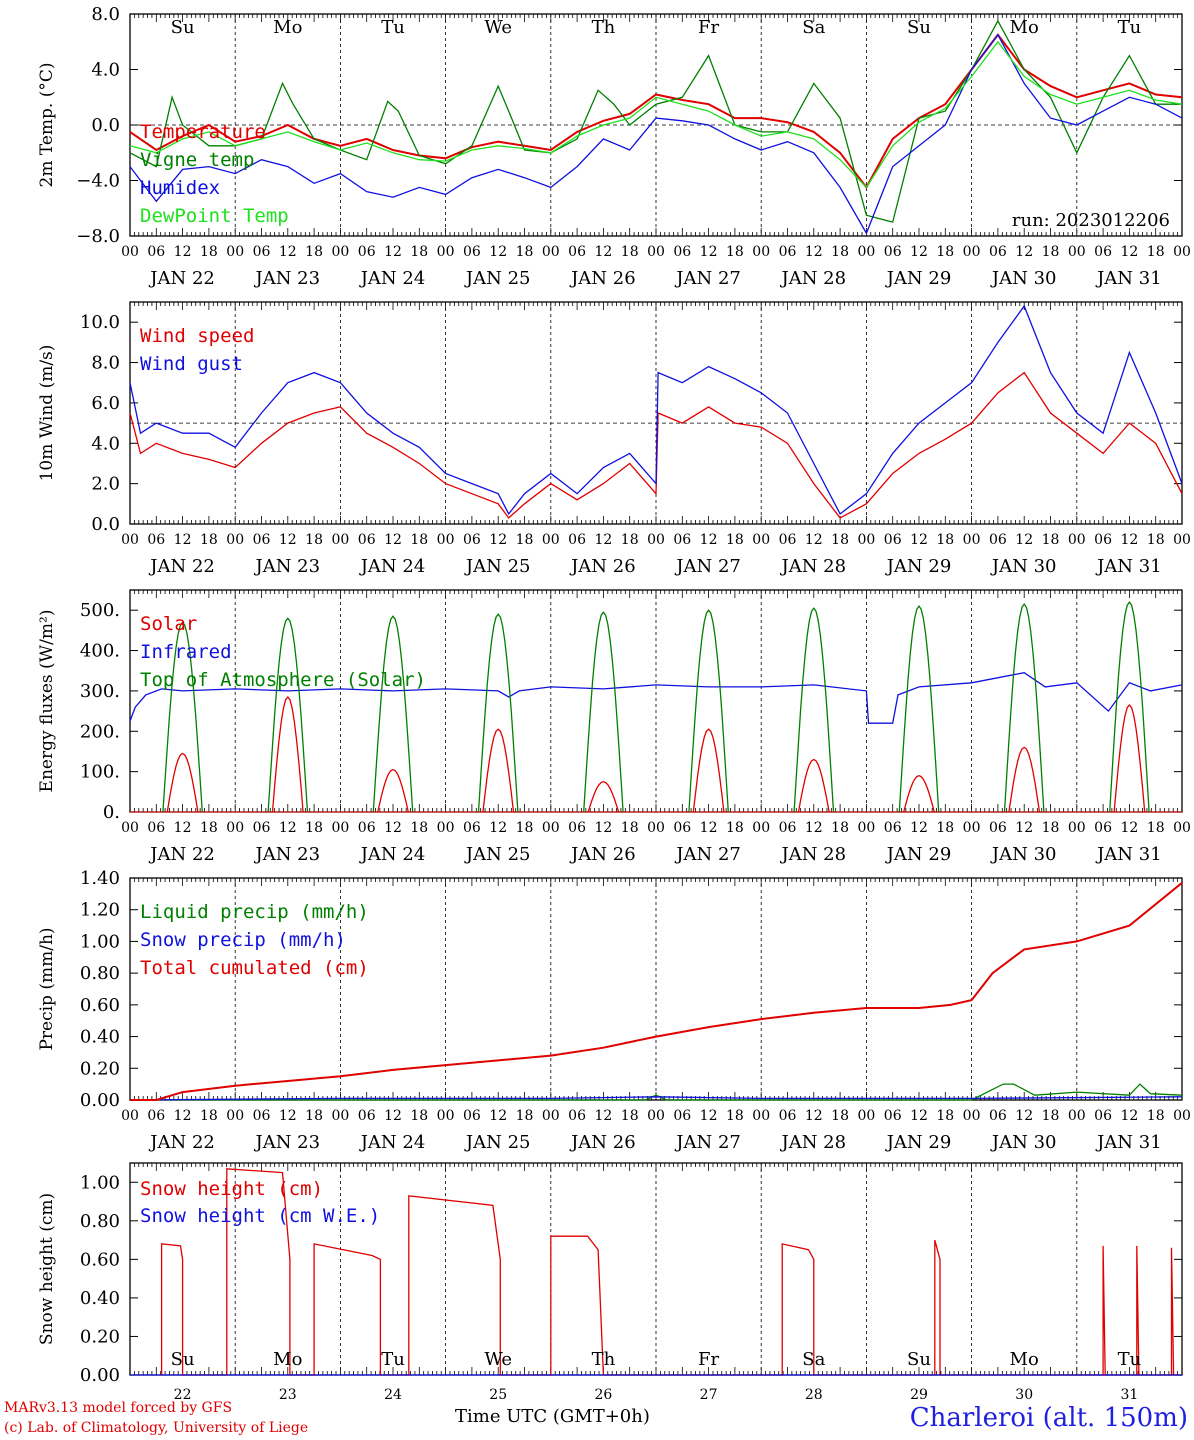 Image resolution: width=1194 pixels, height=1440 pixels. What do you see at coordinates (180, 188) in the screenshot?
I see `legend-item: Humidex` at bounding box center [180, 188].